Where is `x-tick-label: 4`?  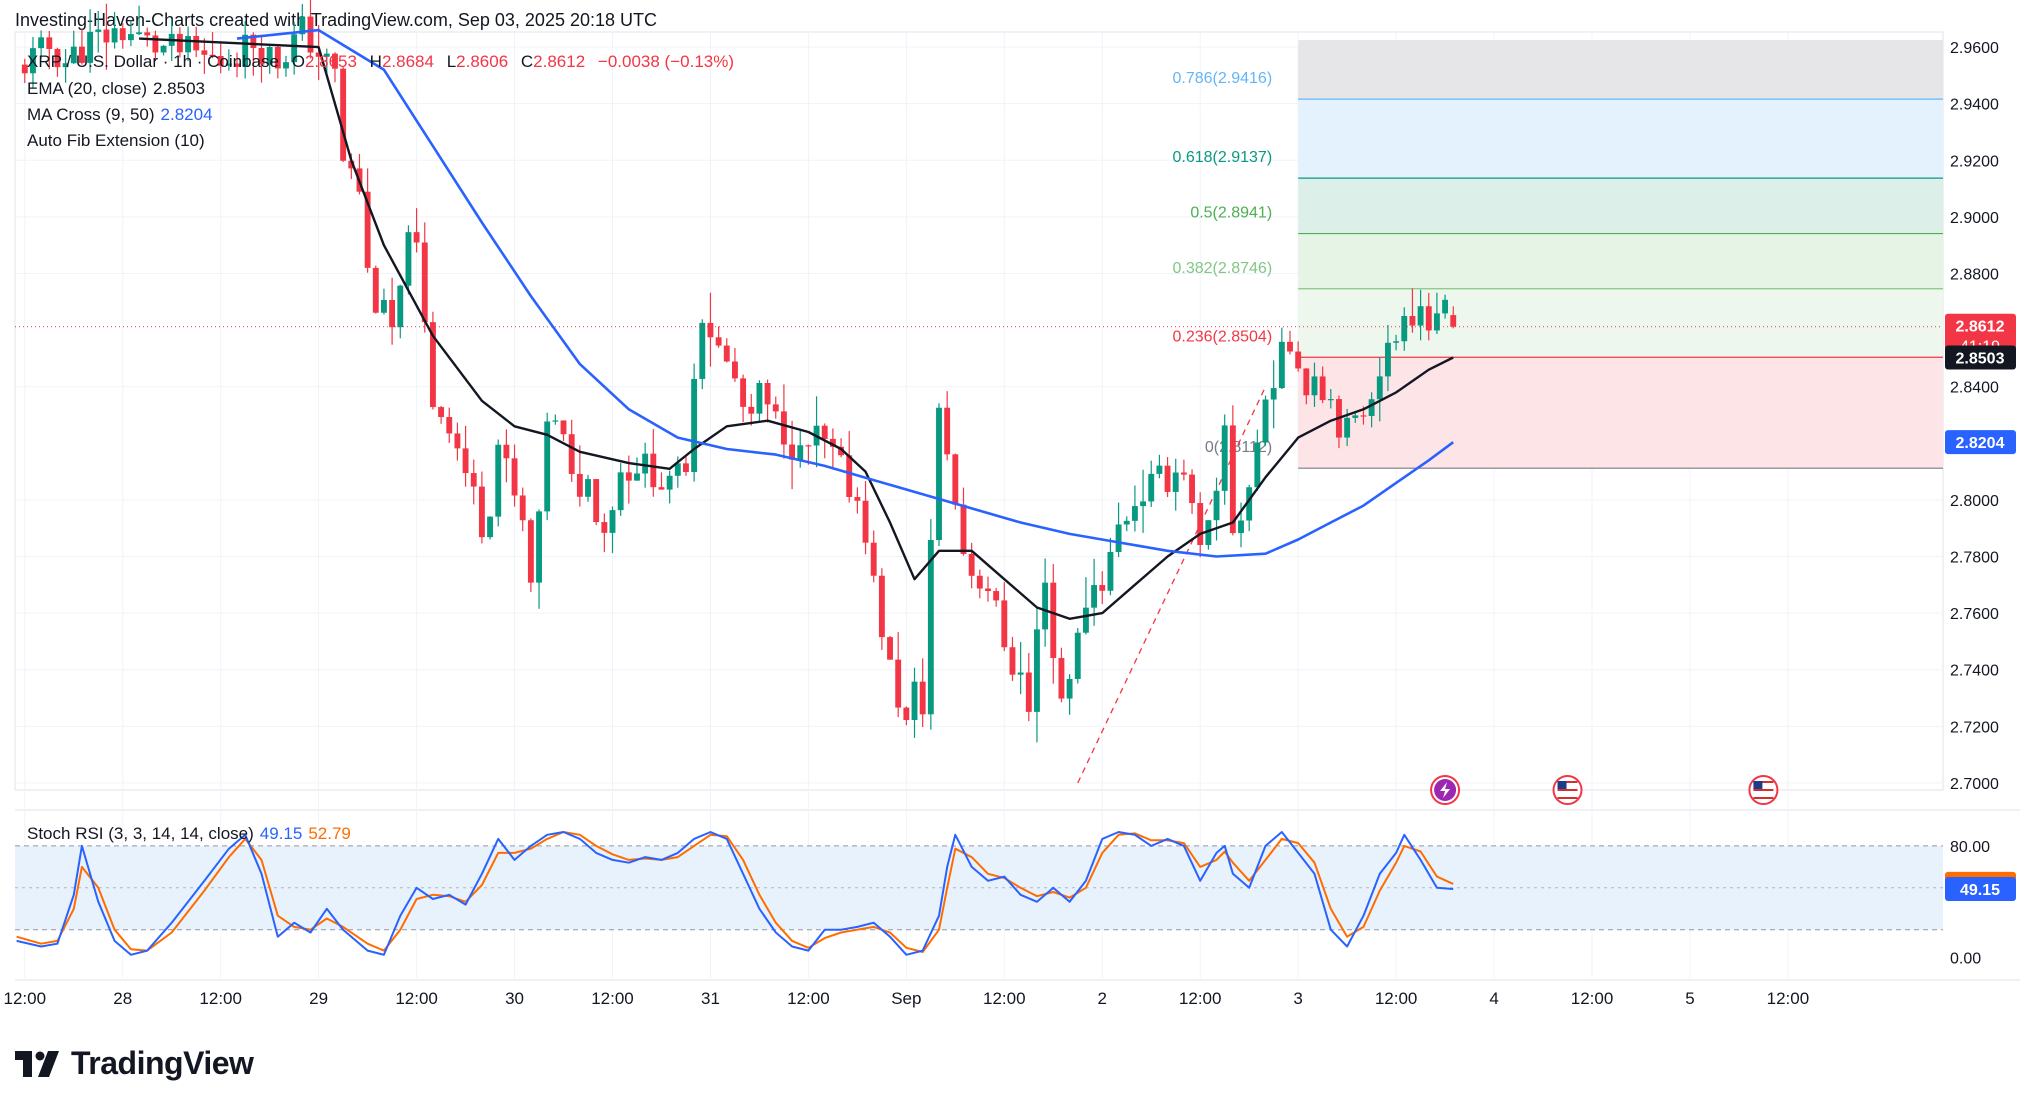 x-tick-label: 4 is located at coordinates (1493, 998).